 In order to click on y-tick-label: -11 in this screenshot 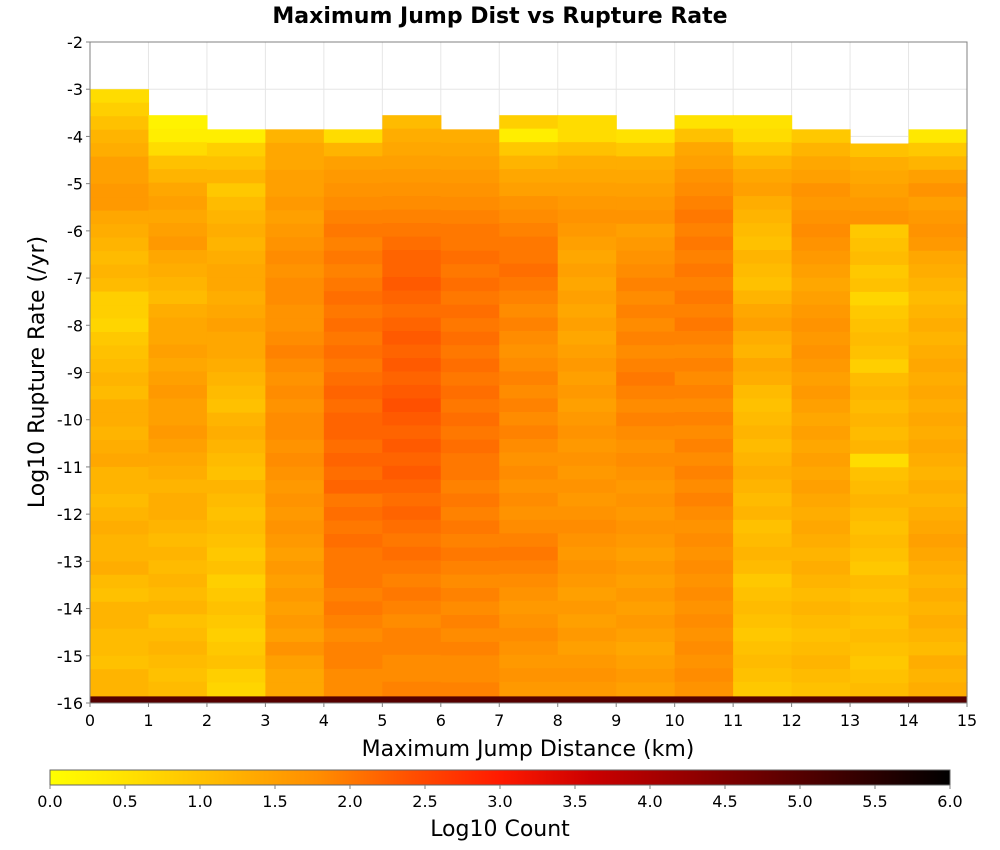, I will do `click(70, 467)`.